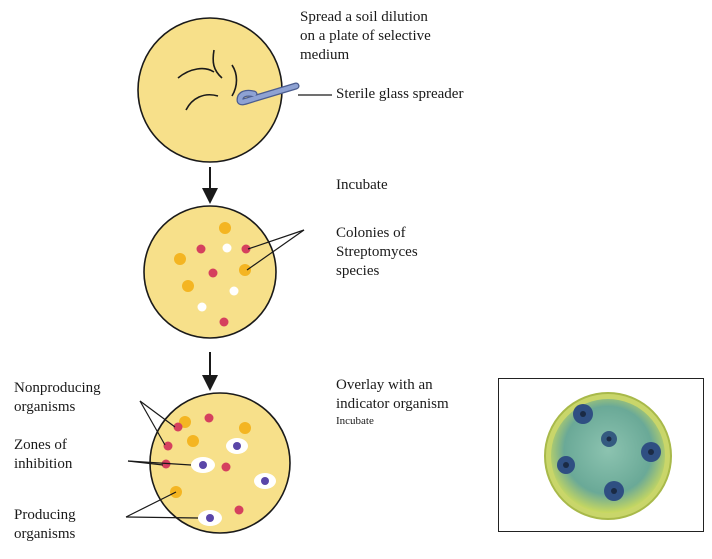 Image resolution: width=712 pixels, height=559 pixels. What do you see at coordinates (224, 272) in the screenshot?
I see `plate-2-colonies` at bounding box center [224, 272].